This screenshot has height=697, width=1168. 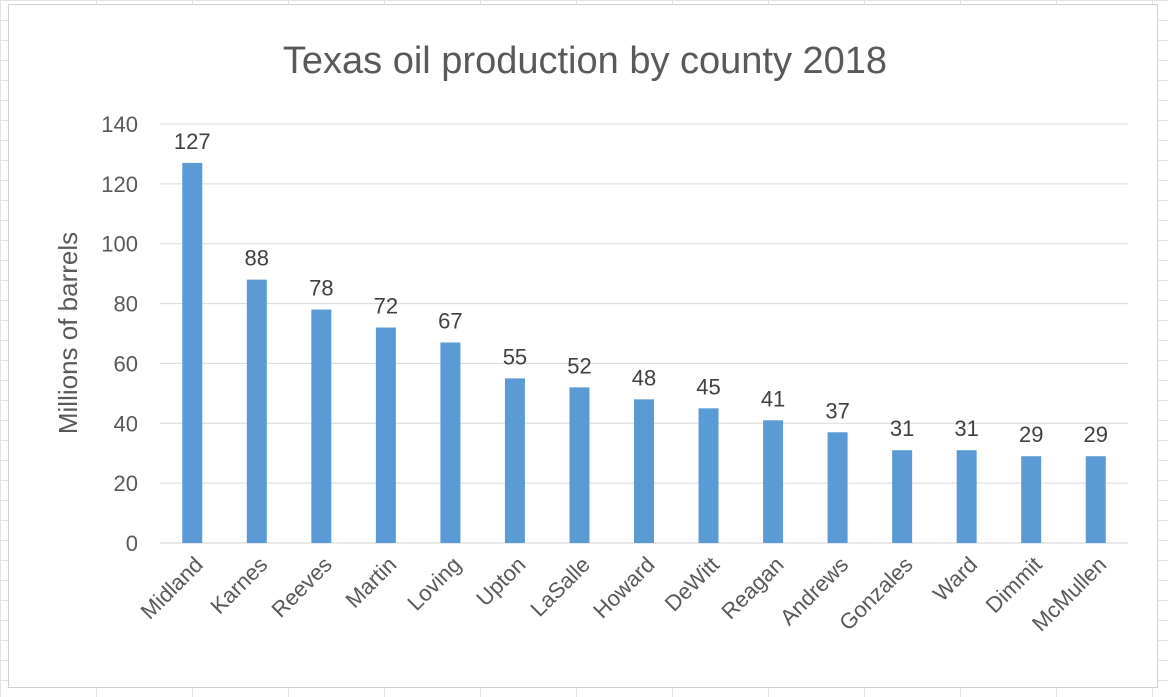 I want to click on data-label: 72, so click(x=386, y=306).